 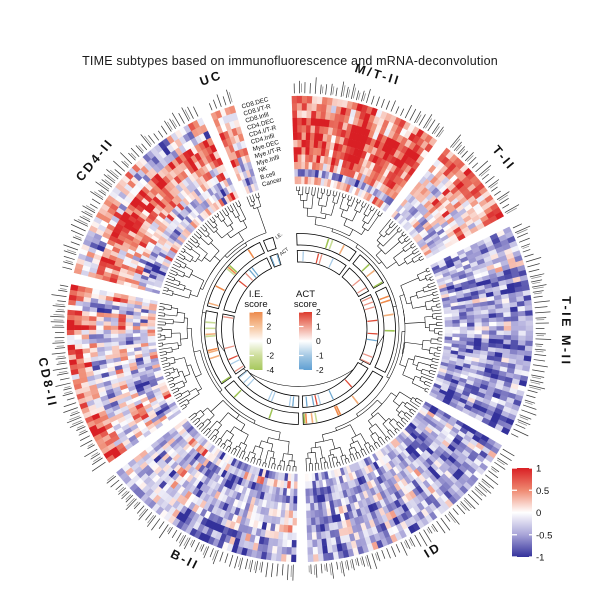 What do you see at coordinates (481, 331) in the screenshot?
I see `sector-t-ie-m-ii` at bounding box center [481, 331].